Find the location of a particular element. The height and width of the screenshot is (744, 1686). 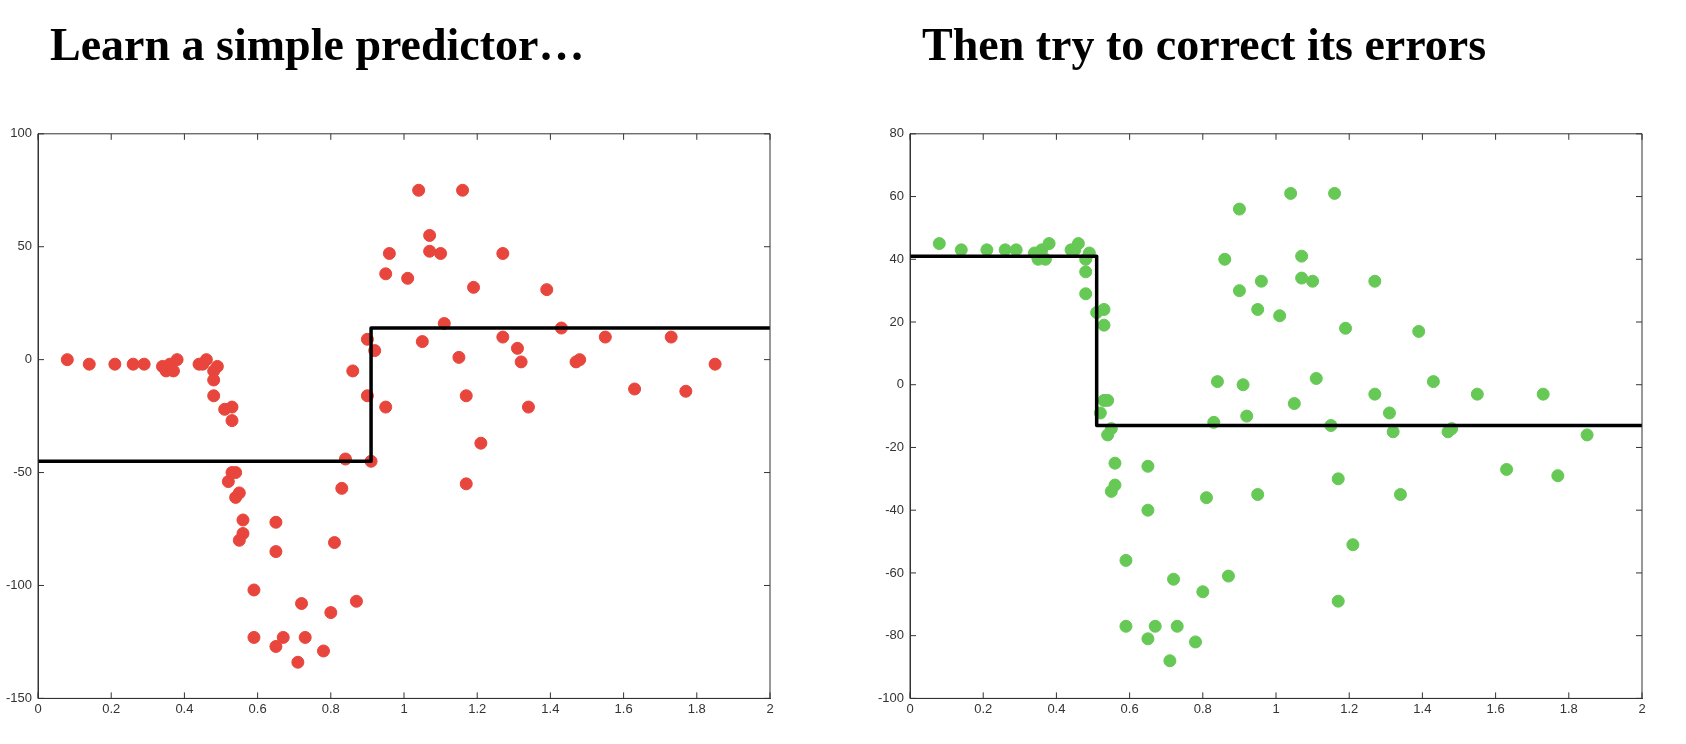

y-tick-label: -80 is located at coordinates (895, 635).